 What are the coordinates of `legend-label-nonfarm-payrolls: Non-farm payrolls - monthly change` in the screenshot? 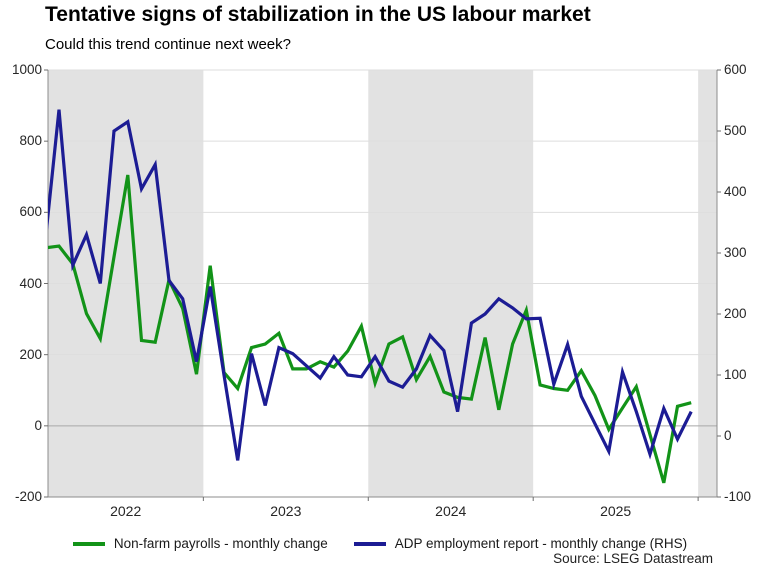 It's located at (220, 543).